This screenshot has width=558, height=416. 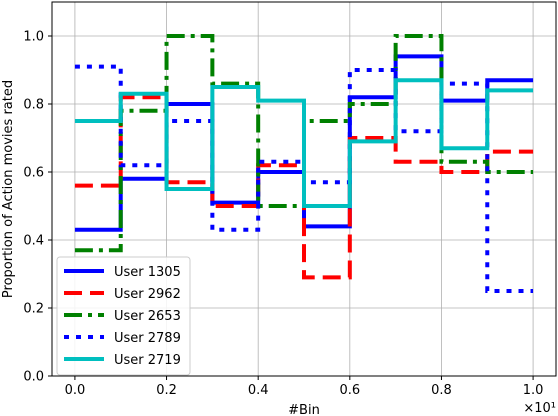 What do you see at coordinates (33, 37) in the screenshot?
I see `y-tick-label: 1.0` at bounding box center [33, 37].